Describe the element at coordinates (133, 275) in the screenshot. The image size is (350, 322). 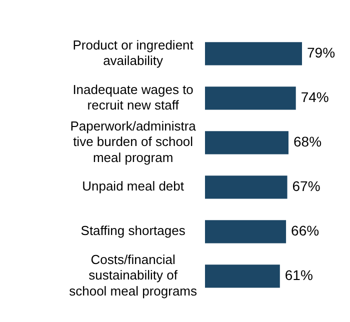
I see `y-tick-label: Costs/financial sustainability of school meal programs` at that location.